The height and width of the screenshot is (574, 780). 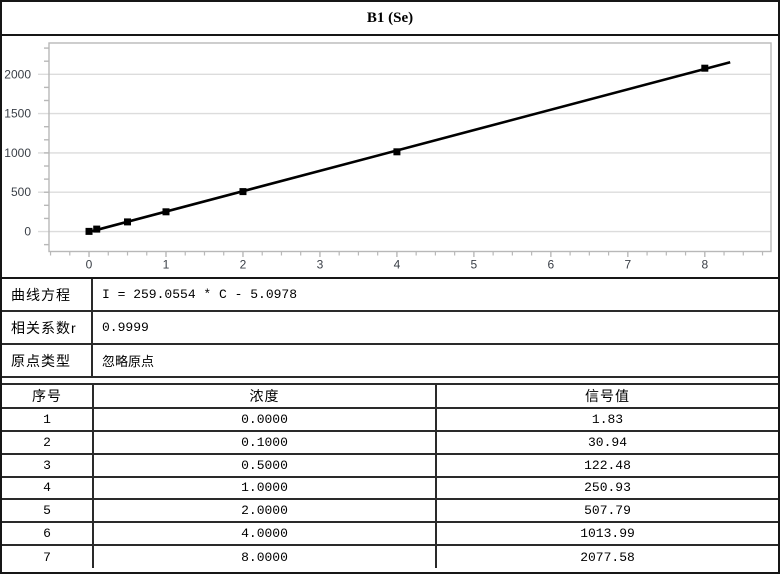 What do you see at coordinates (200, 294) in the screenshot?
I see `equation-value: I = 259.0554 * C - 5.0978` at bounding box center [200, 294].